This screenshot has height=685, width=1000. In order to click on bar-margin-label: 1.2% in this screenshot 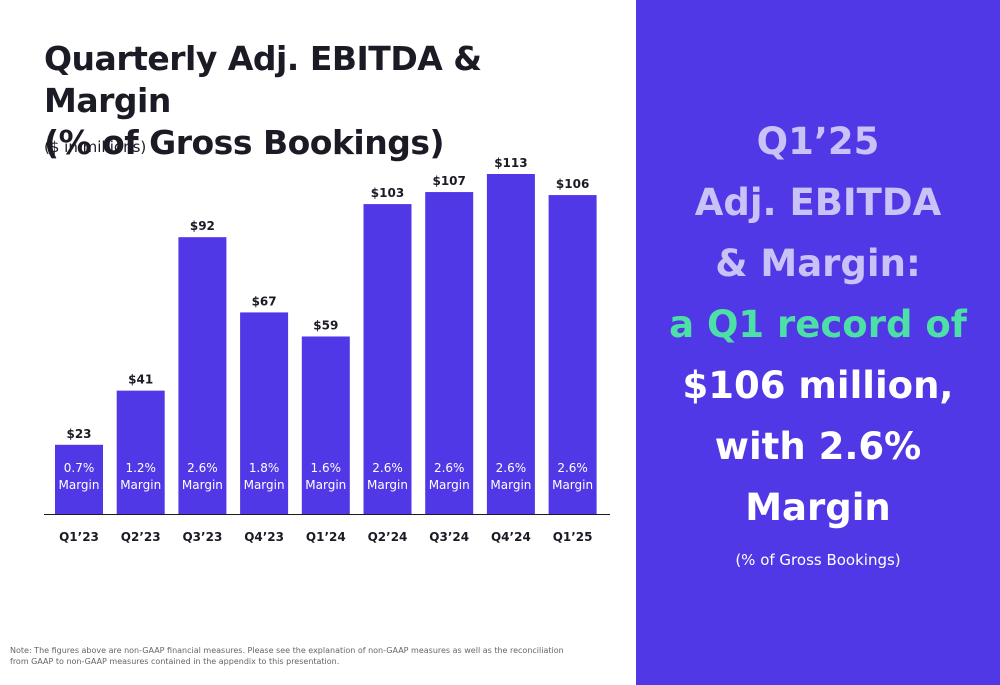, I will do `click(140, 468)`.